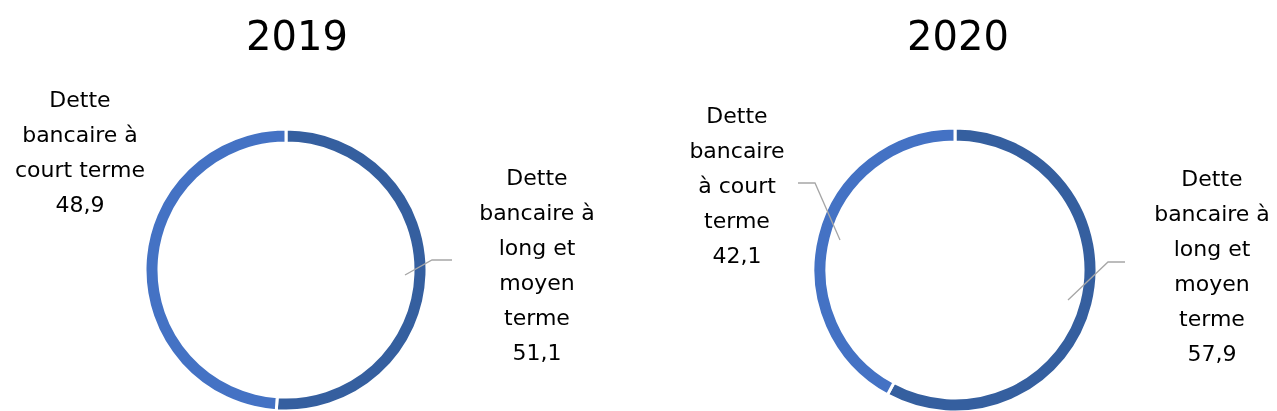  What do you see at coordinates (537, 352) in the screenshot?
I see `data-label: 51,1` at bounding box center [537, 352].